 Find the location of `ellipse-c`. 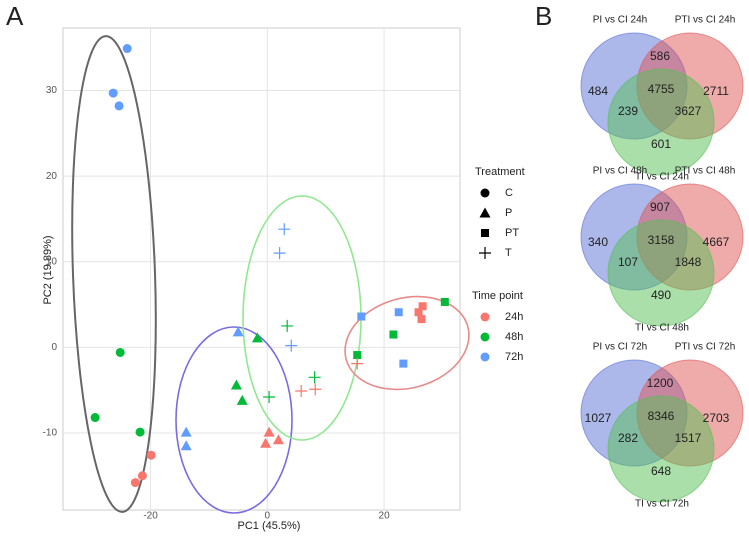

ellipse-c is located at coordinates (114, 274).